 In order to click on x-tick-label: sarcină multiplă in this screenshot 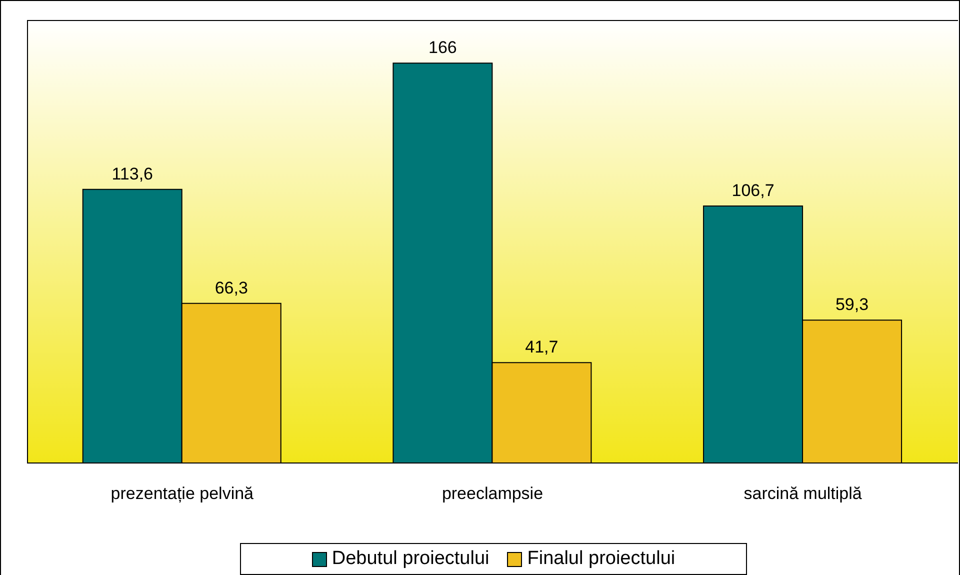, I will do `click(803, 494)`.